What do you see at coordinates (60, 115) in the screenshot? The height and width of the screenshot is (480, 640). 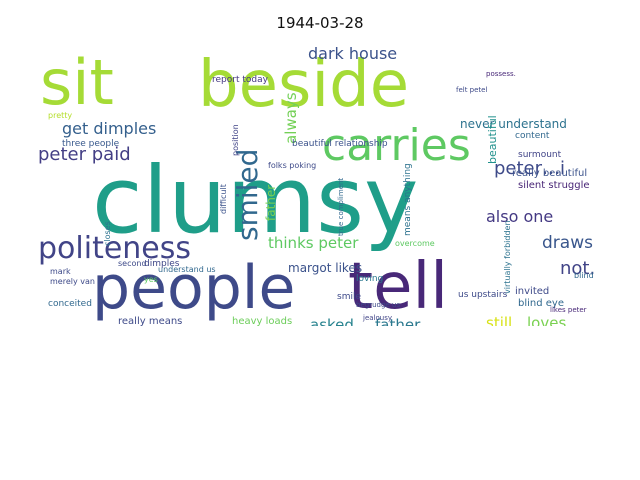 I see `cloud-word: pretty` at bounding box center [60, 115].